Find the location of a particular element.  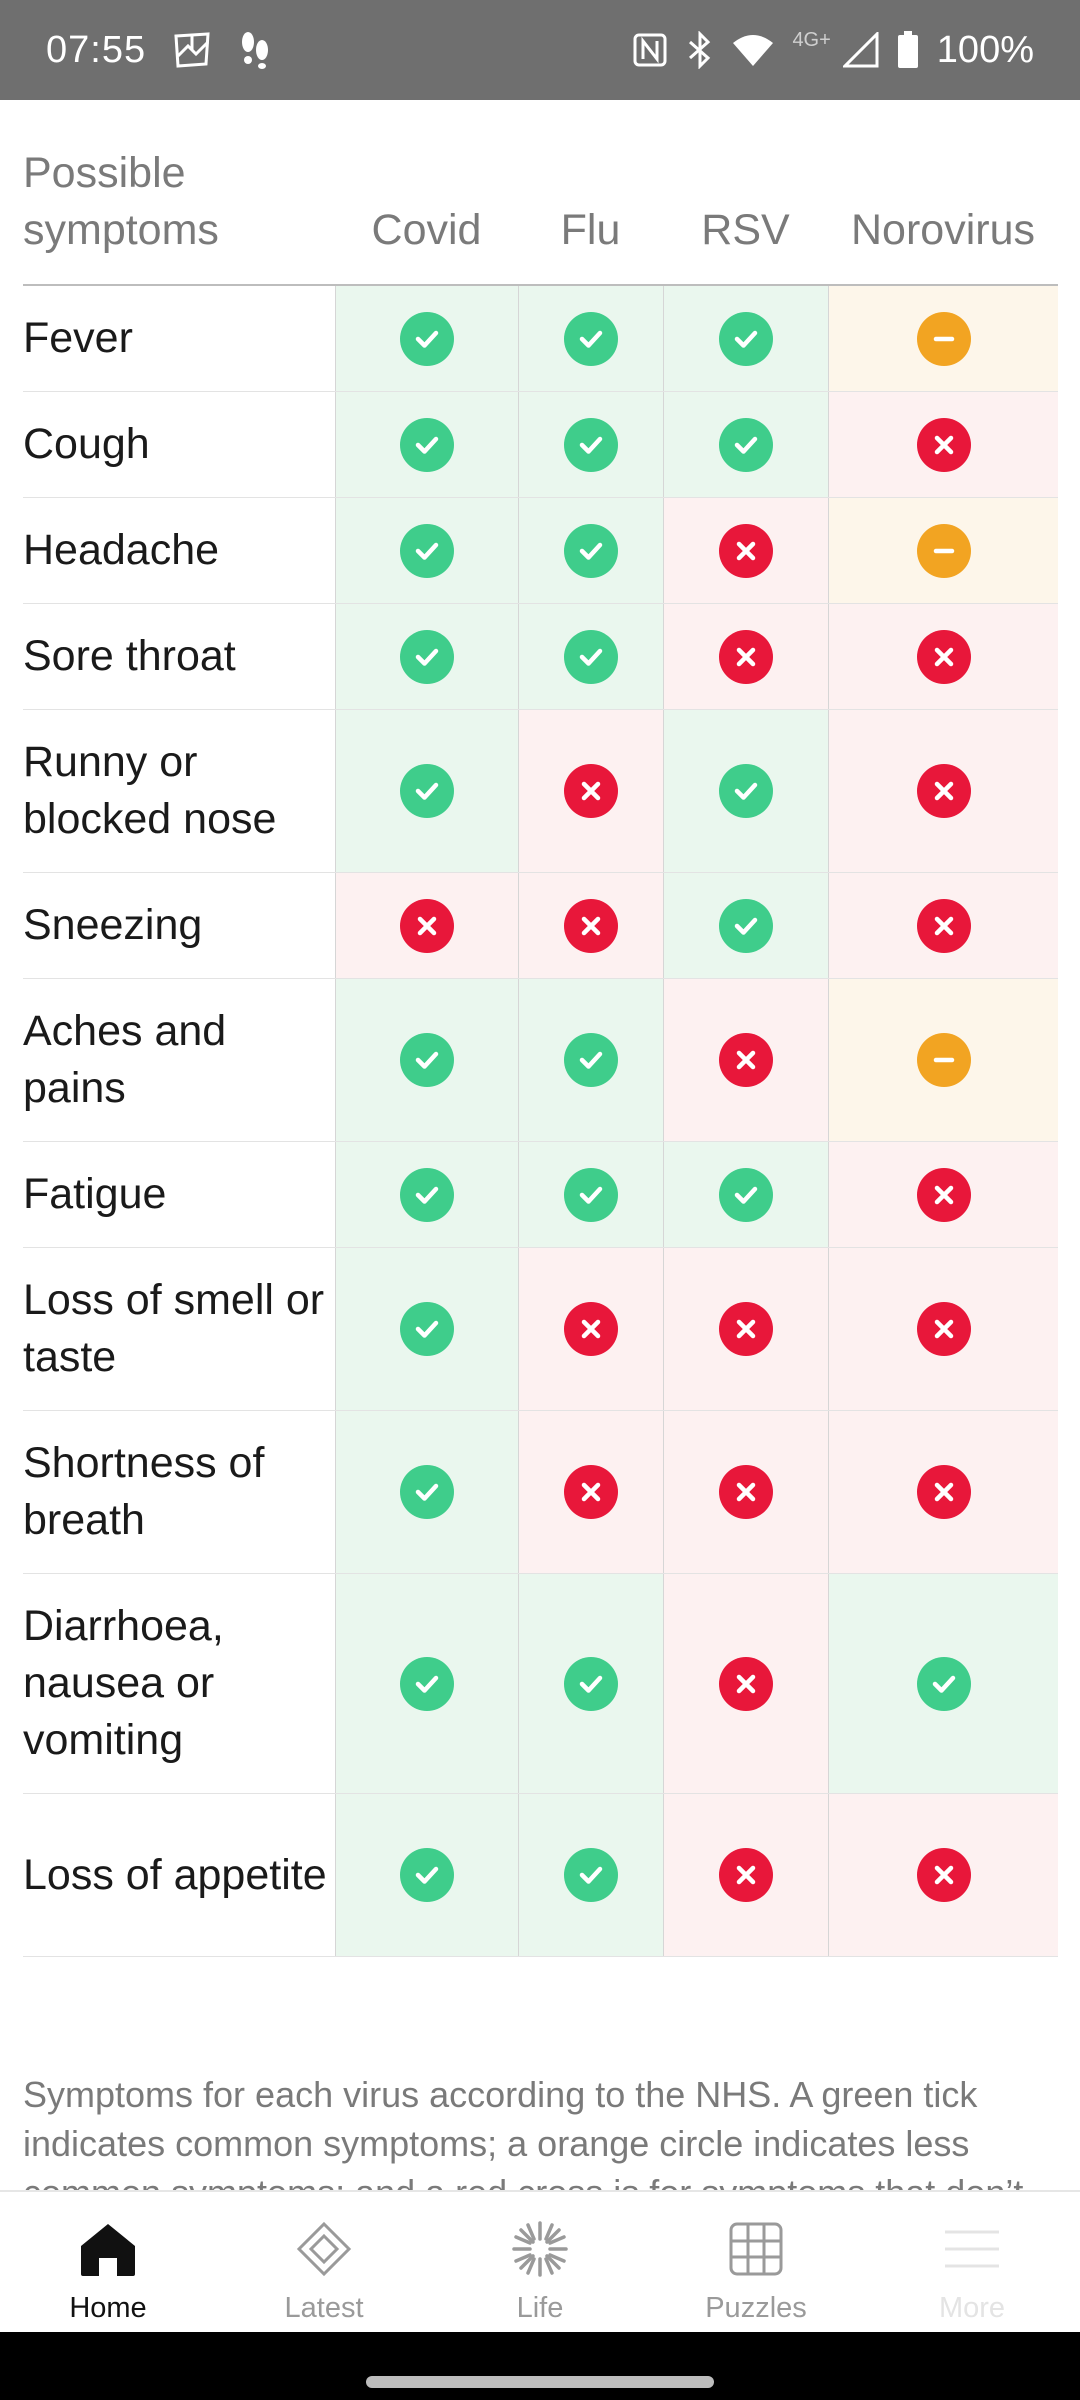

table-row: Sore throat is located at coordinates (540, 657).